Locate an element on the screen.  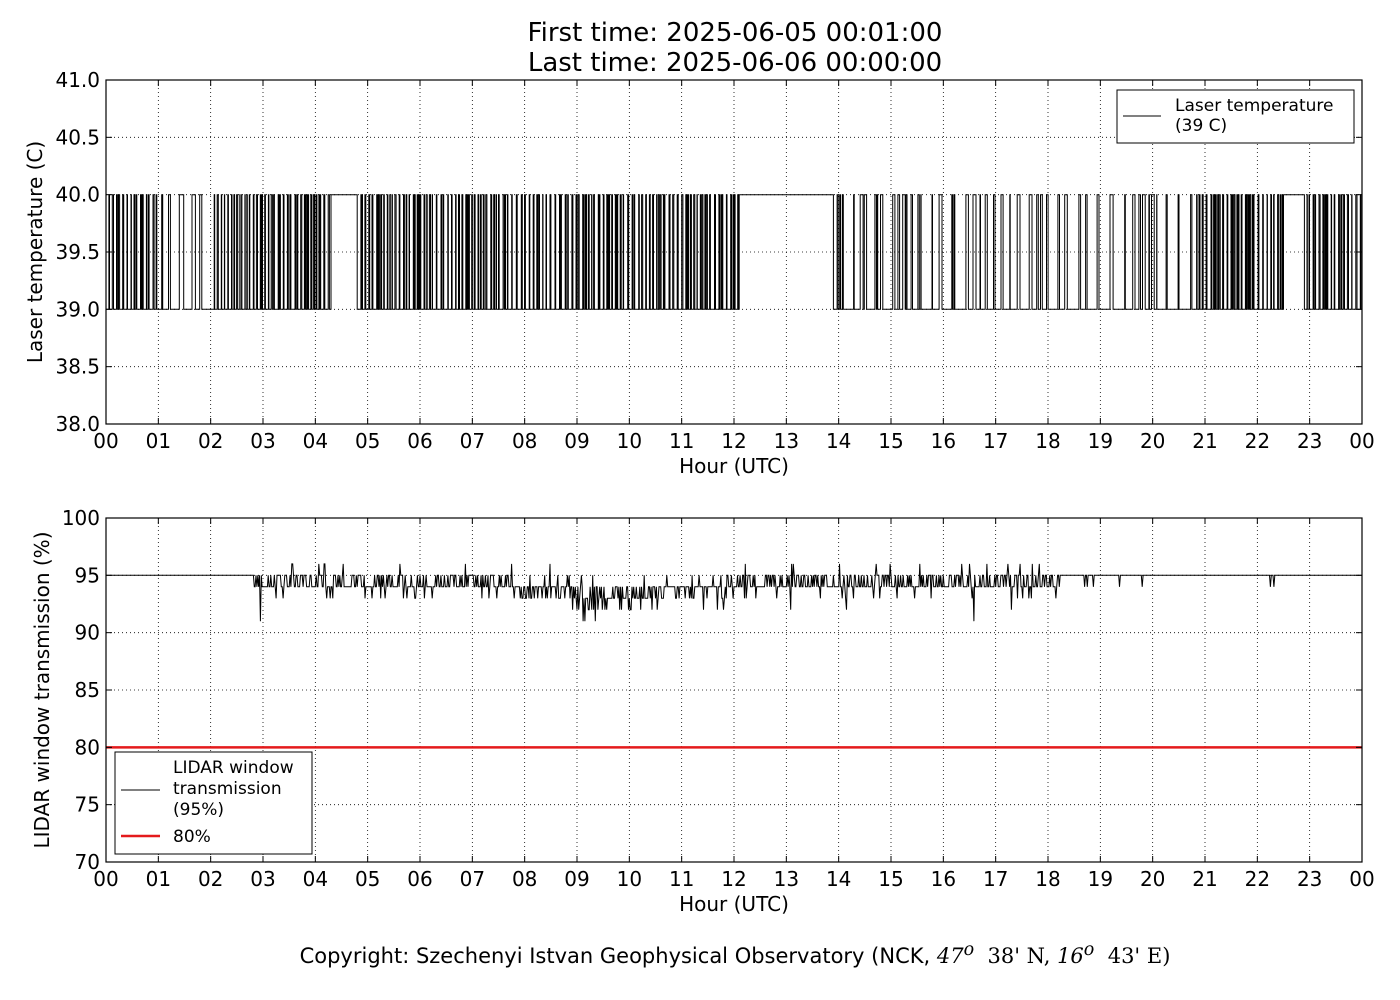
laser-temperature-series is located at coordinates (734, 252).